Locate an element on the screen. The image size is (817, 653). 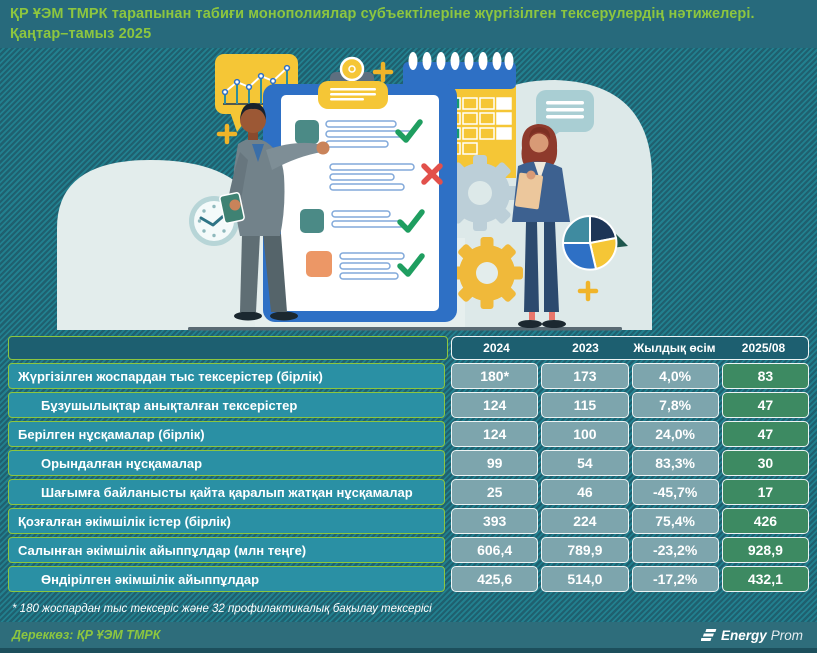
value-cell: 928,9 is located at coordinates (765, 550).